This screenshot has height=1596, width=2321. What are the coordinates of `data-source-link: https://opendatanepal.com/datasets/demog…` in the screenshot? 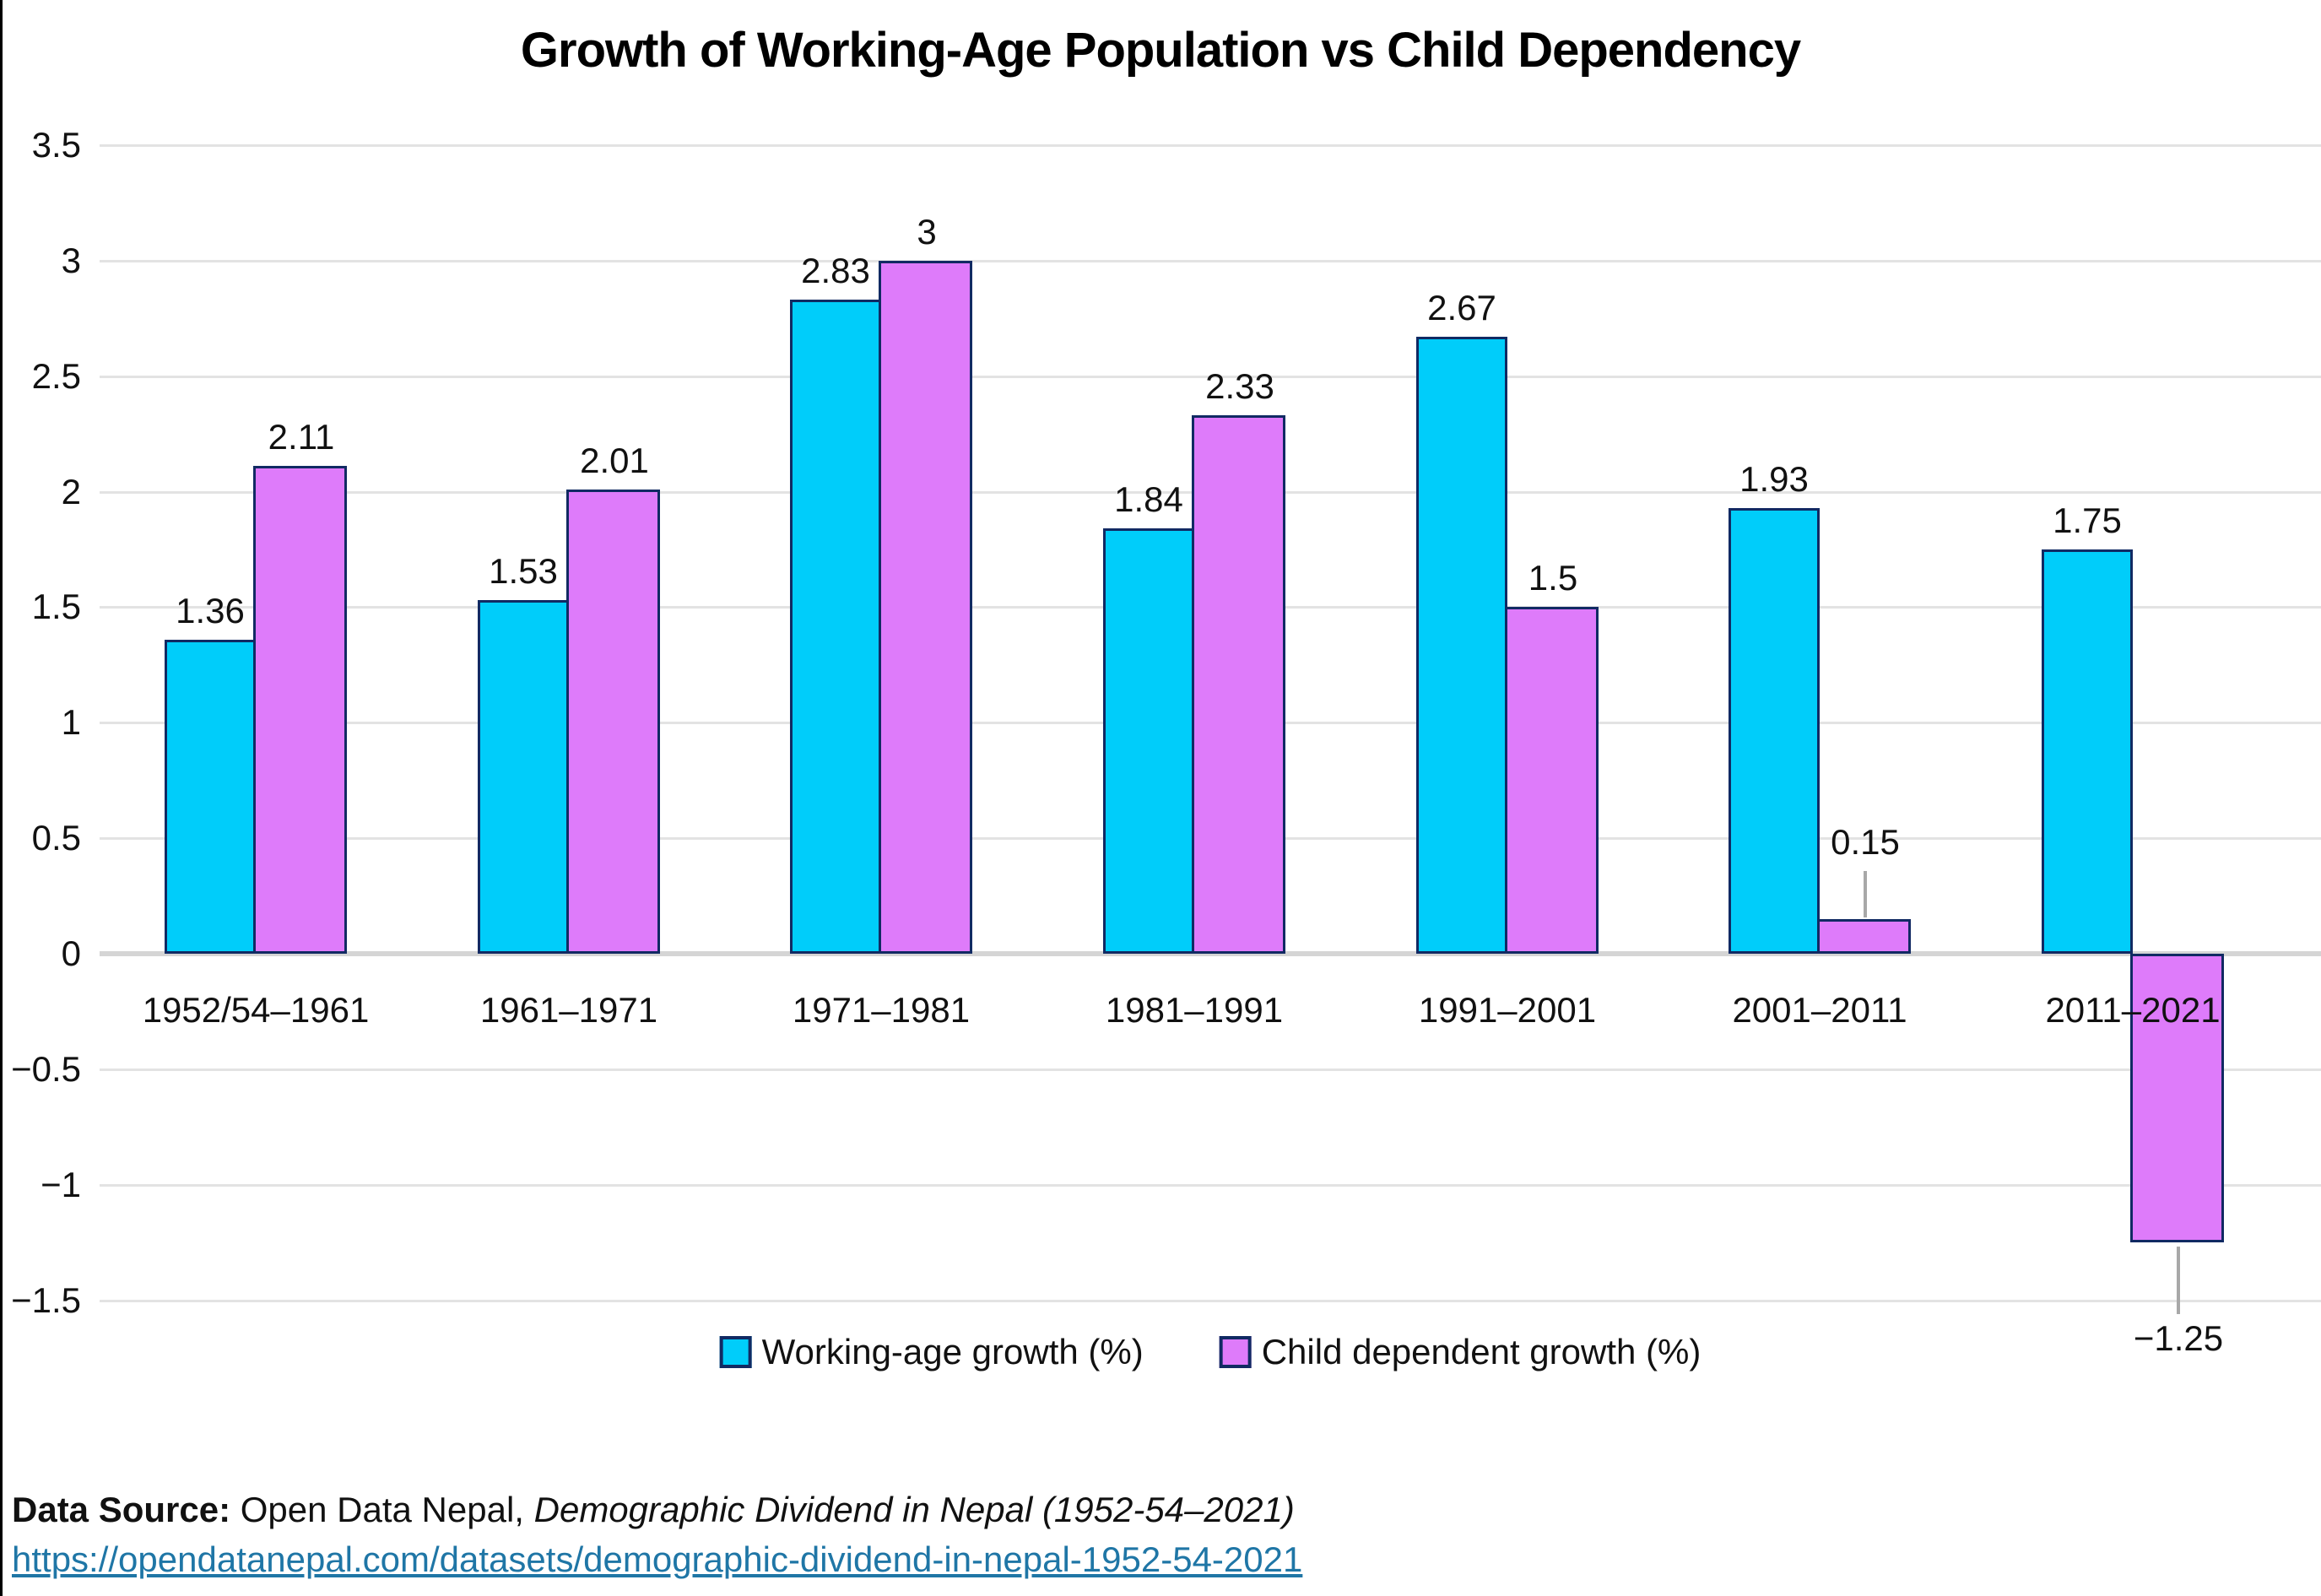 It's located at (657, 1559).